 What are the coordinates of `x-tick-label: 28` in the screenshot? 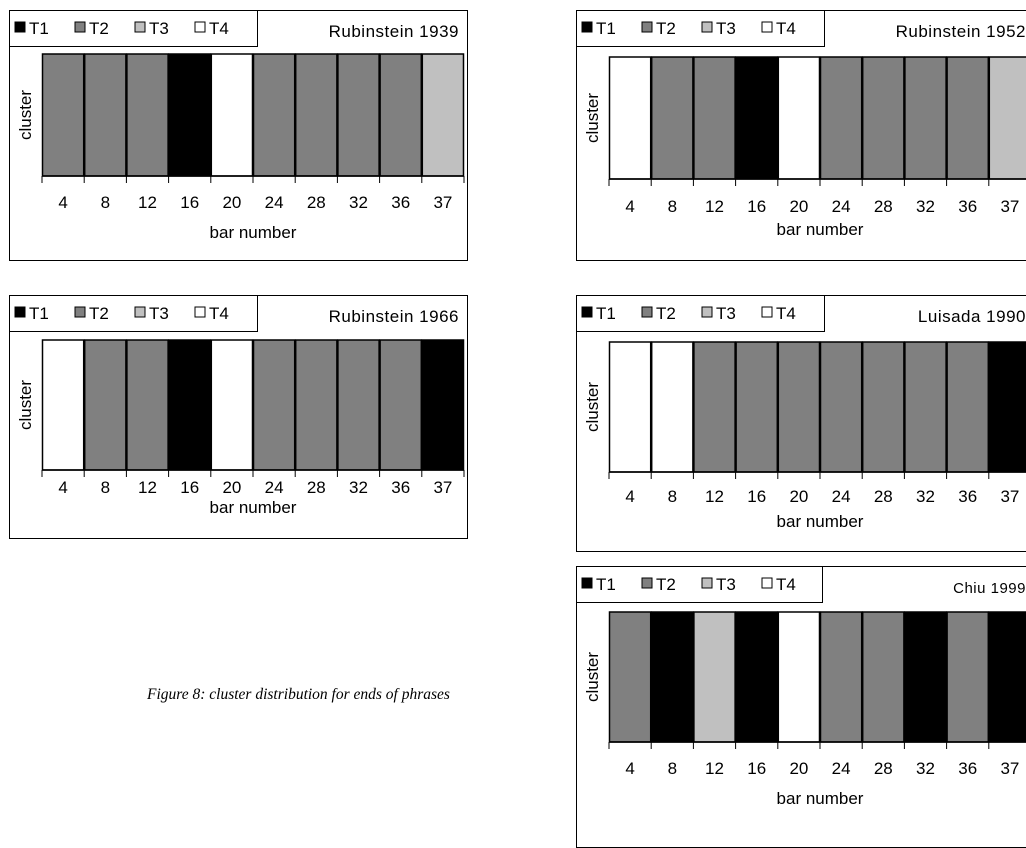 It's located at (883, 496).